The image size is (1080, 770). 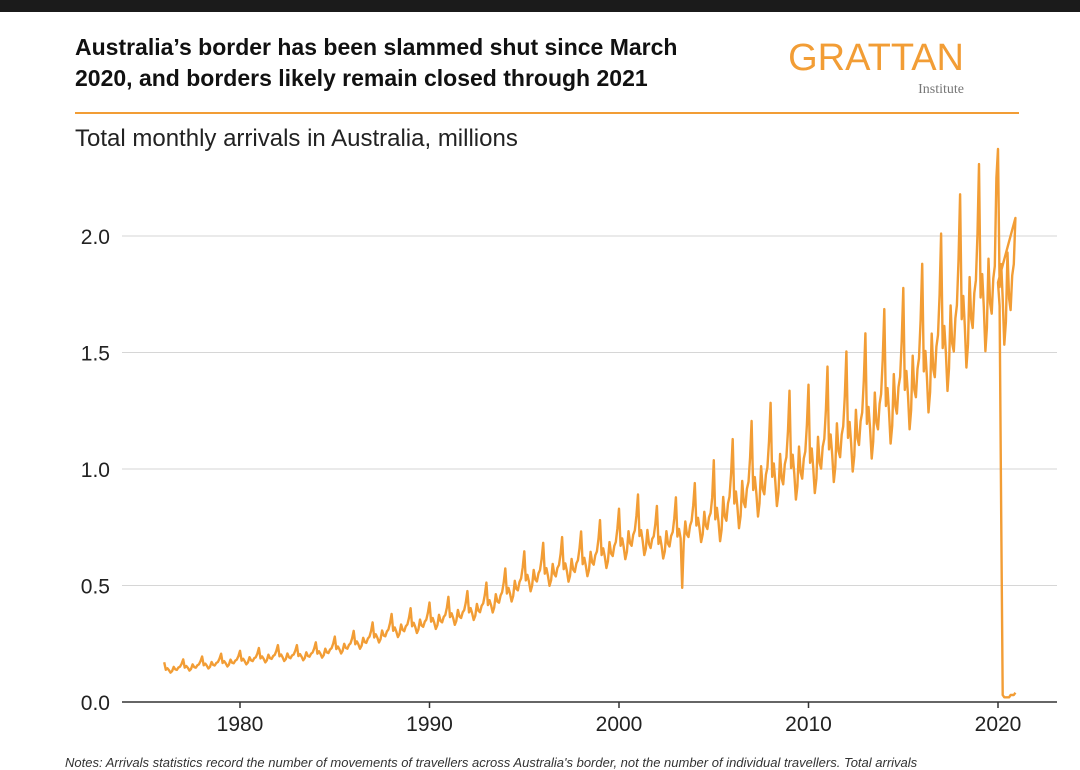 What do you see at coordinates (998, 724) in the screenshot?
I see `x-tick-label: 2020` at bounding box center [998, 724].